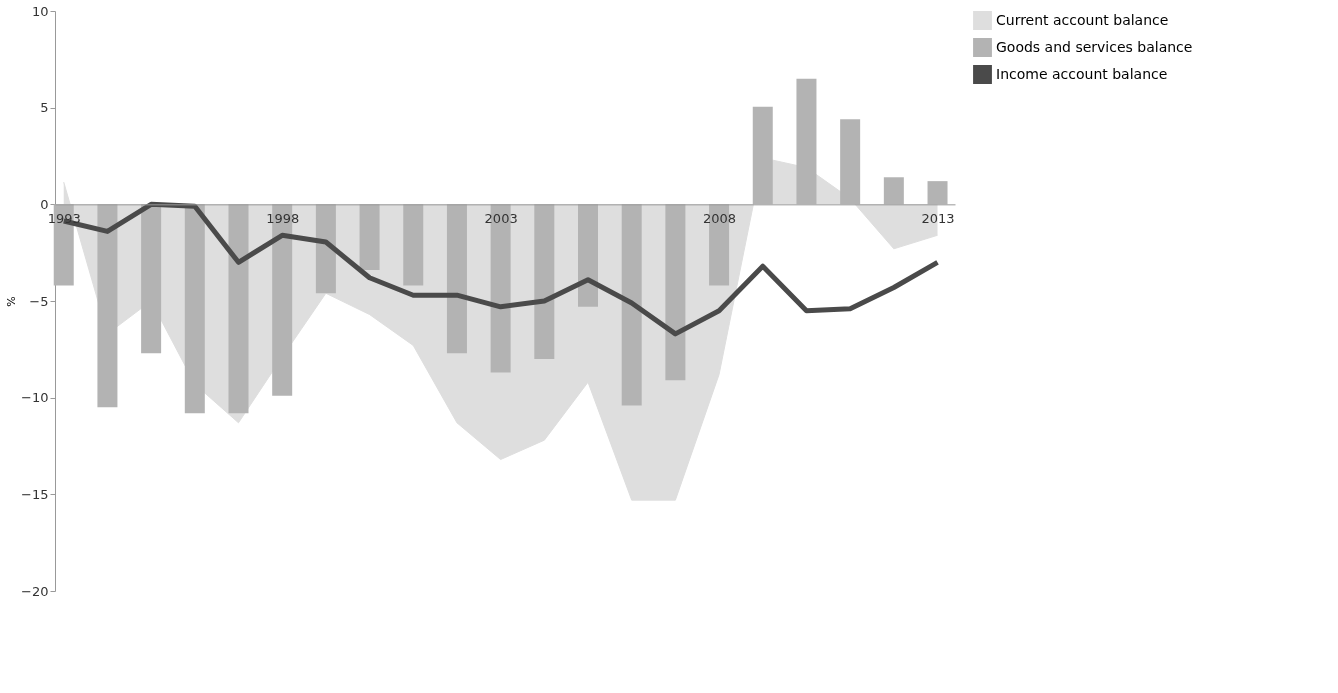 This screenshot has height=693, width=1338. What do you see at coordinates (40, 11) in the screenshot?
I see `y-tick-label: 10` at bounding box center [40, 11].